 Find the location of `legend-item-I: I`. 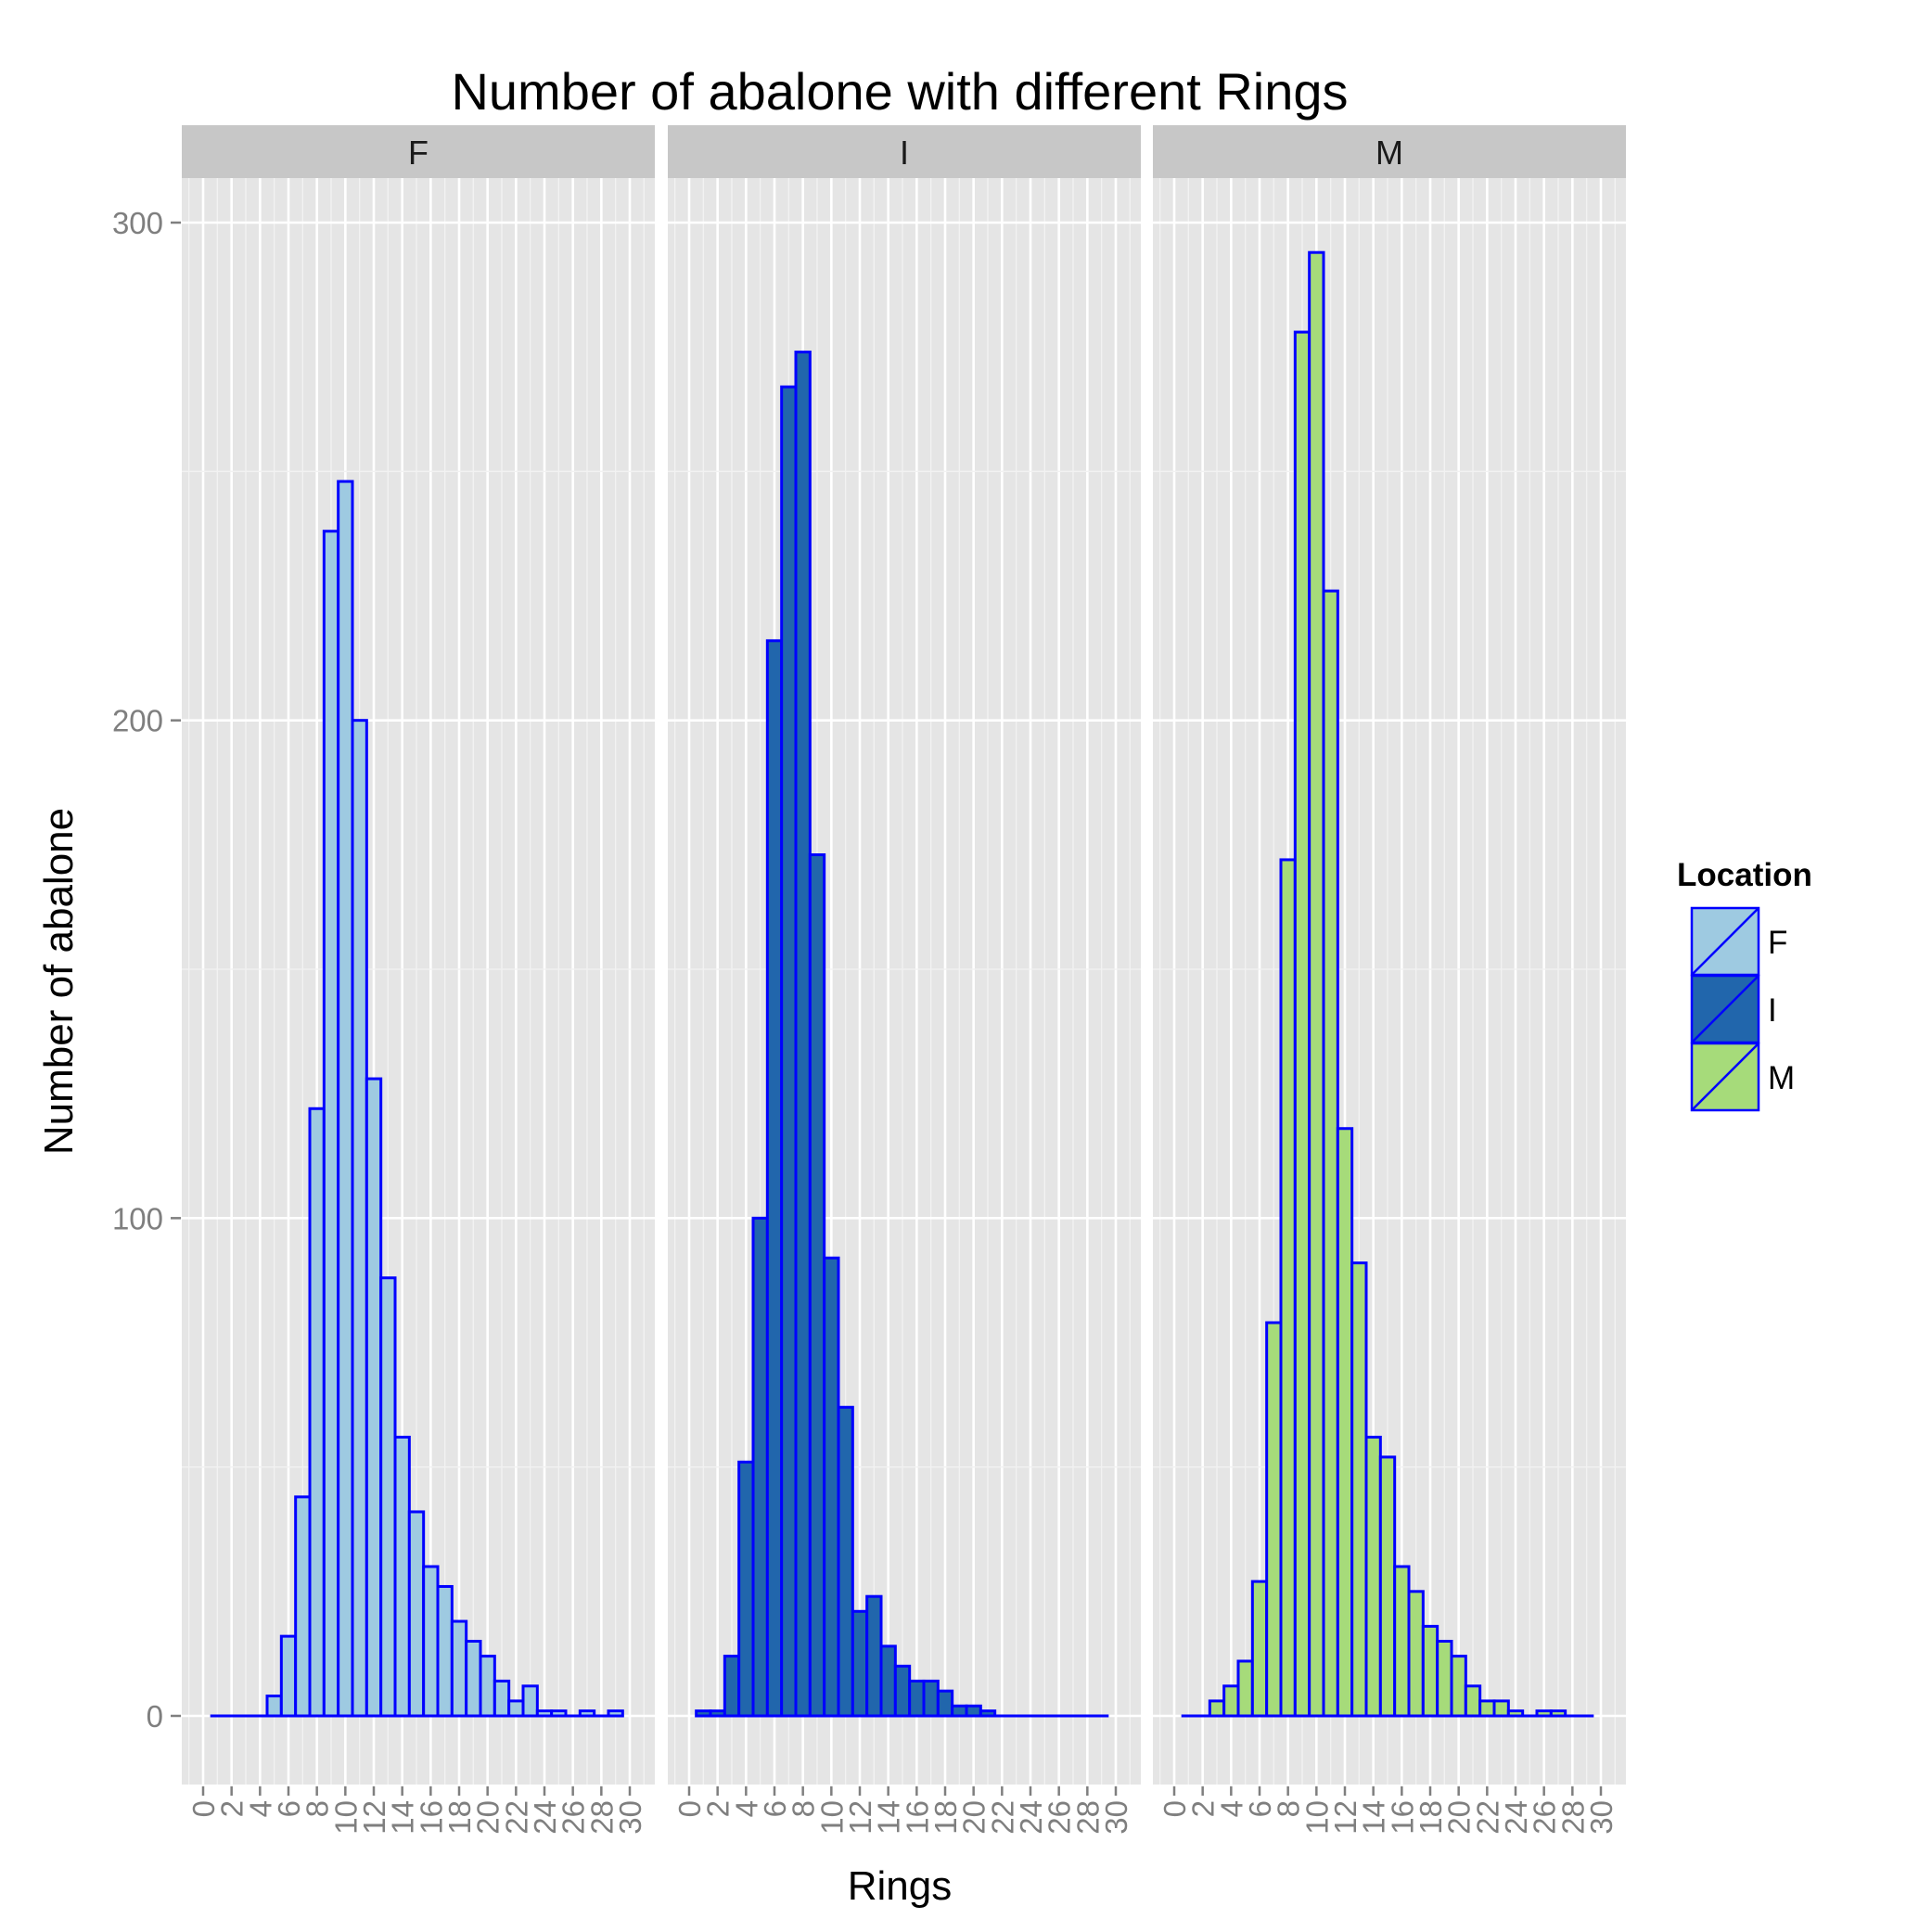

legend-item-I: I is located at coordinates (1733, 1009).